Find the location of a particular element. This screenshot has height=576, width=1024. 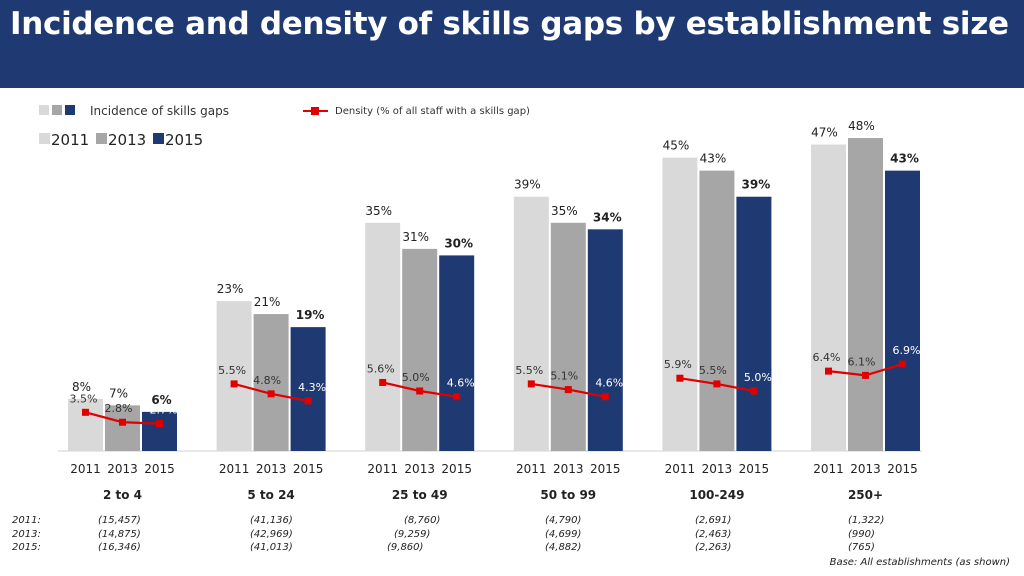

legend-swatch-small-2015 is located at coordinates (70, 110).